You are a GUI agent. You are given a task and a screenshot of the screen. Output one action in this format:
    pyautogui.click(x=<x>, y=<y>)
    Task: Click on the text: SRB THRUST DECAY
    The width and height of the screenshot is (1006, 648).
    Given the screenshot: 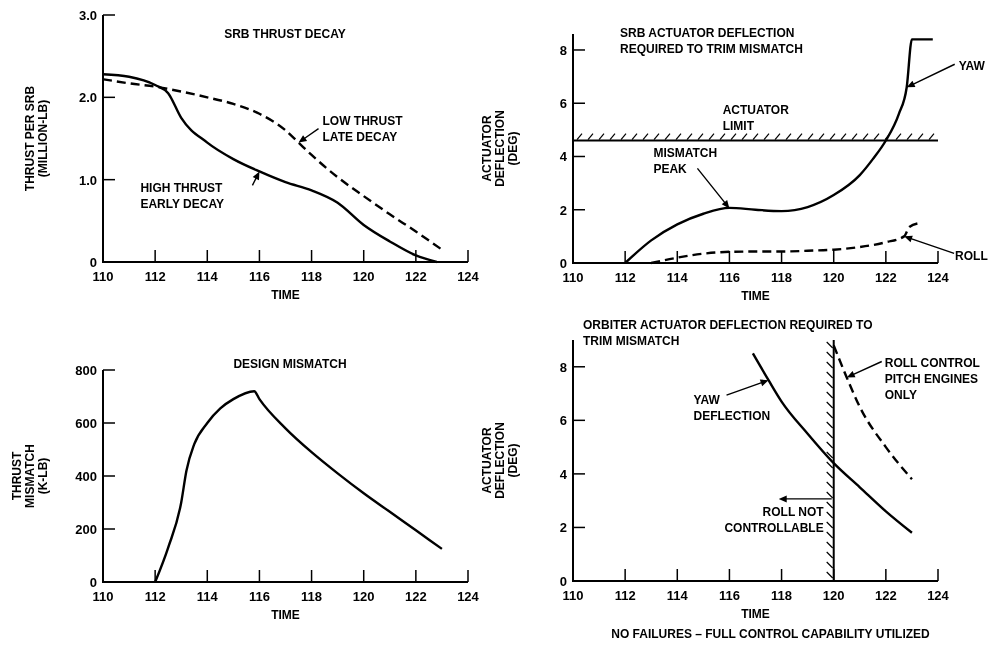 What is the action you would take?
    pyautogui.click(x=285, y=34)
    